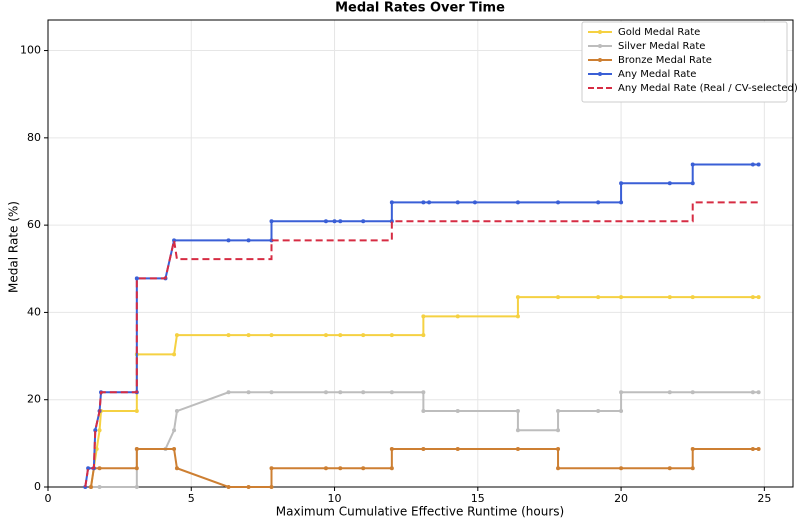 This screenshot has height=528, width=800. I want to click on x-tick-label: 20, so click(621, 498).